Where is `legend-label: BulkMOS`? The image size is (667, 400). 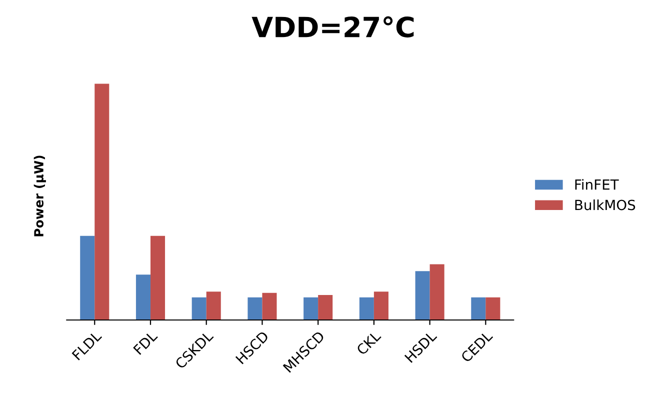
legend-label: BulkMOS is located at coordinates (605, 204).